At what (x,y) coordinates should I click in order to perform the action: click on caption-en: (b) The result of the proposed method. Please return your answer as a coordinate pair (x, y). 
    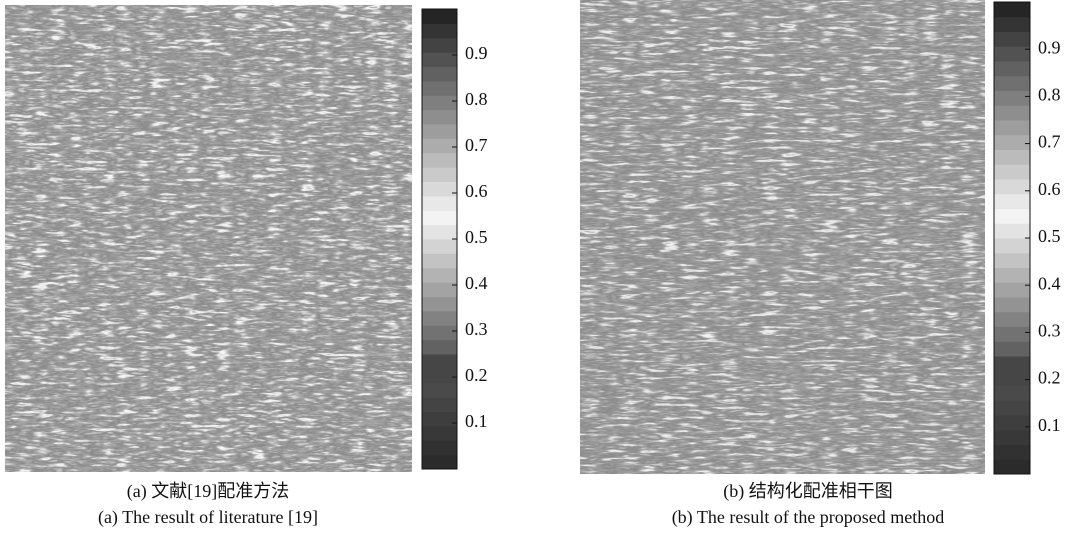
    Looking at the image, I should click on (808, 517).